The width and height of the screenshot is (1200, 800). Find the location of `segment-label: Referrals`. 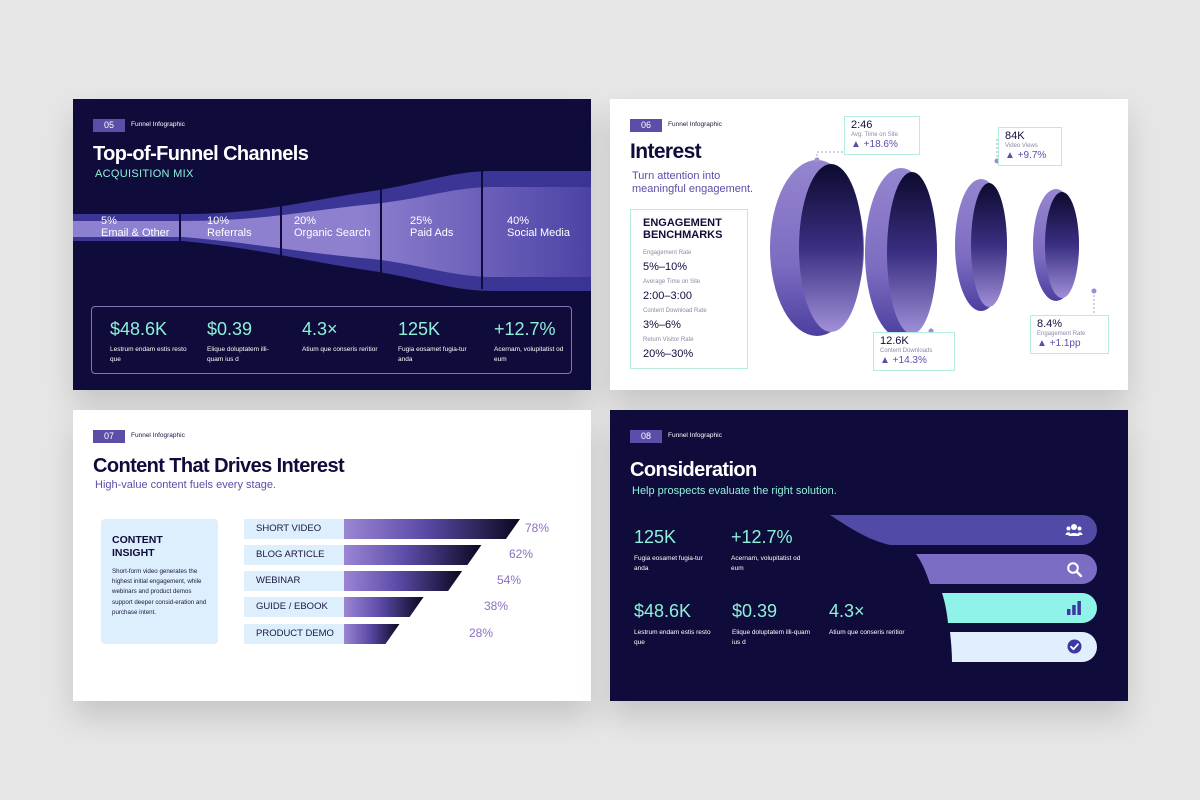

segment-label: Referrals is located at coordinates (229, 233).